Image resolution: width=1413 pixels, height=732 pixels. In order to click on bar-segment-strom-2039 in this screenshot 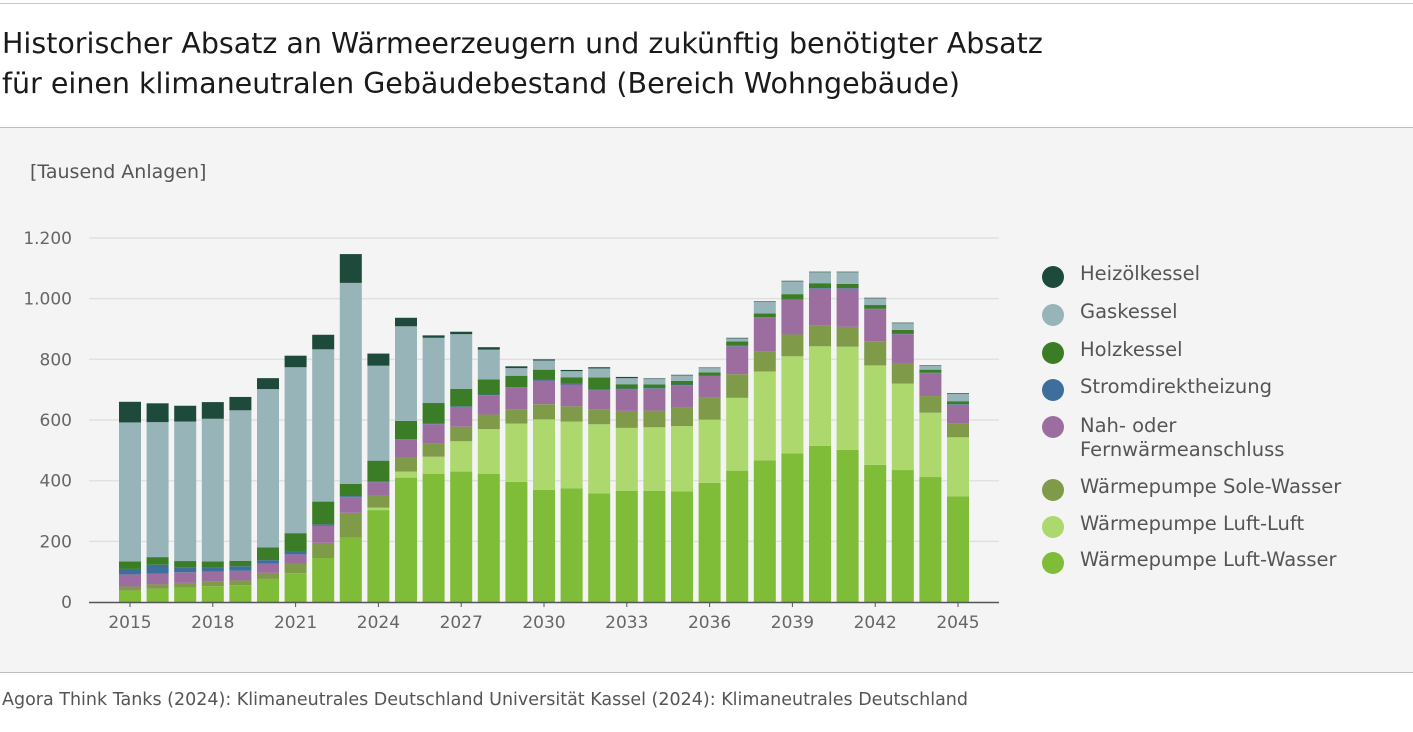, I will do `click(792, 299)`.